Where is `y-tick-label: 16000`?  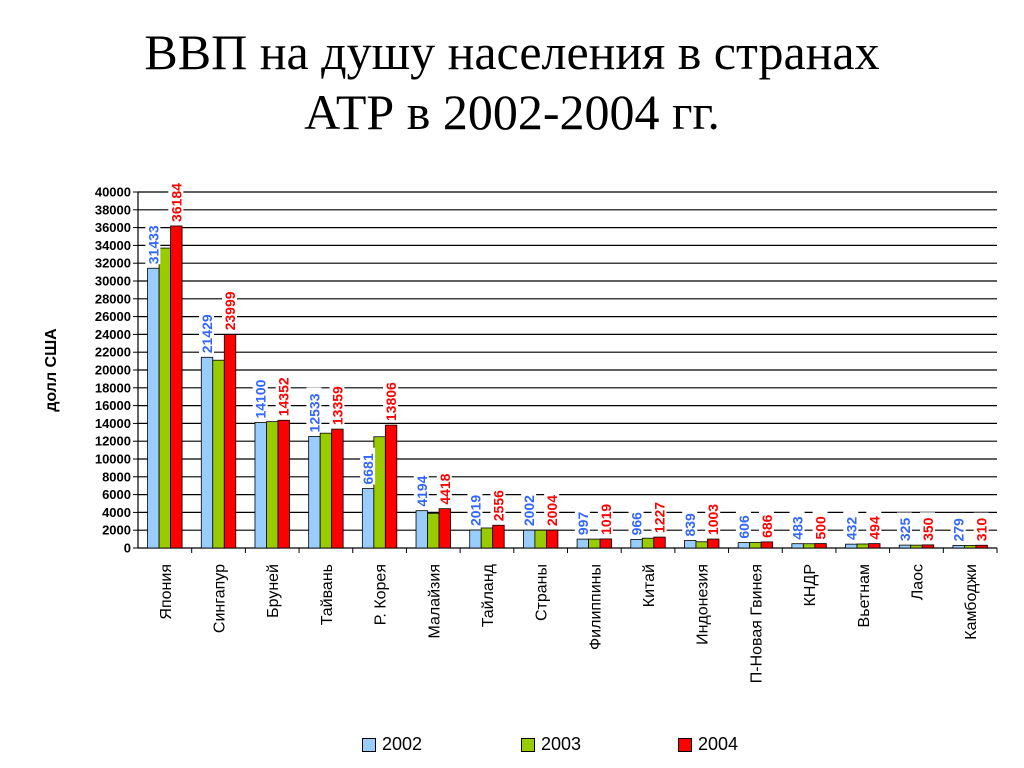 y-tick-label: 16000 is located at coordinates (113, 405).